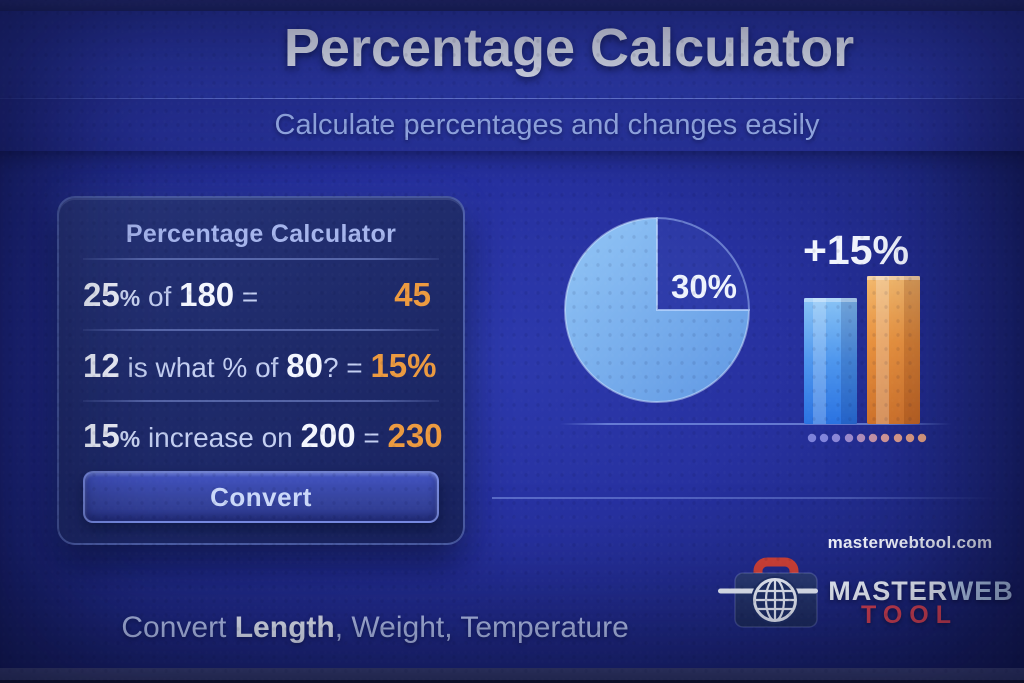  Describe the element at coordinates (261, 234) in the screenshot. I see `calculator-card-title: Percentage Calculator` at that location.